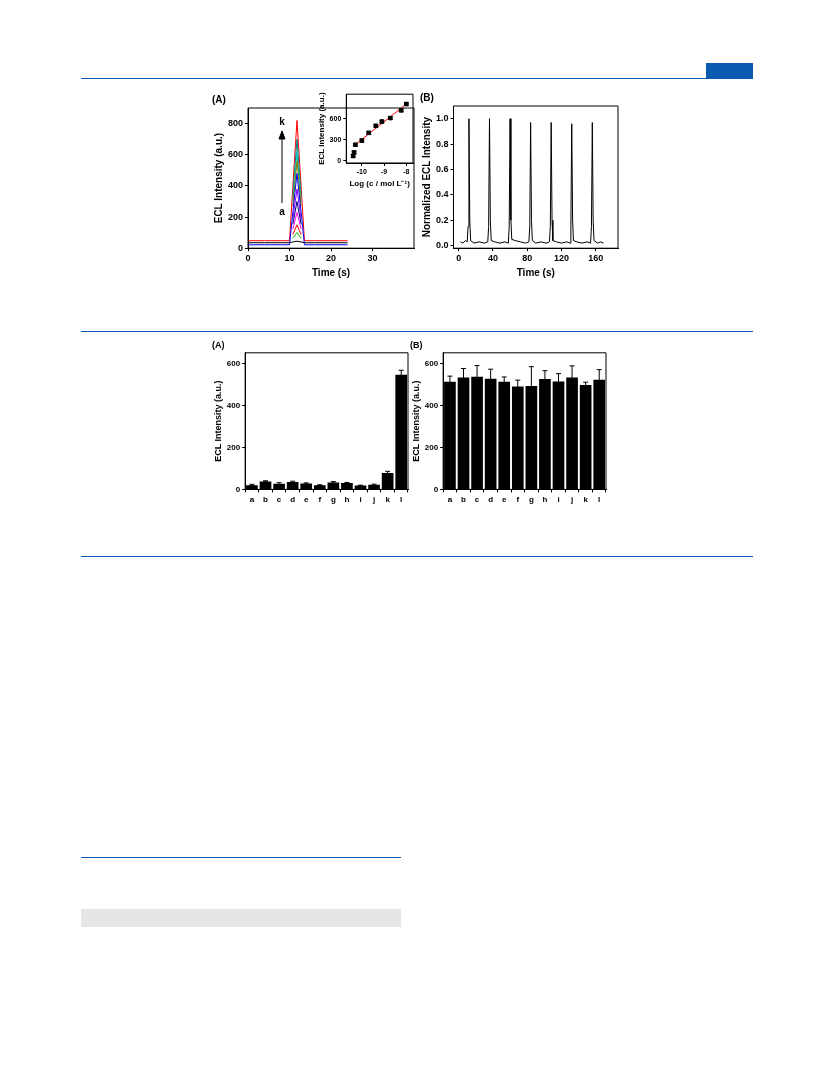  Describe the element at coordinates (331, 258) in the screenshot. I see `x-tick-label: 20` at that location.